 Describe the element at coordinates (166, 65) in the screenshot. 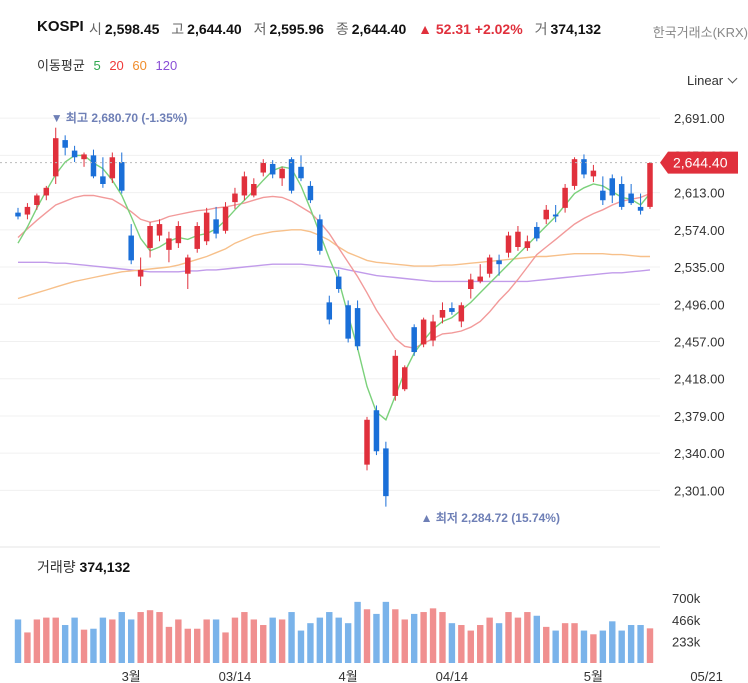

I see `ma-legend-120: 120` at that location.